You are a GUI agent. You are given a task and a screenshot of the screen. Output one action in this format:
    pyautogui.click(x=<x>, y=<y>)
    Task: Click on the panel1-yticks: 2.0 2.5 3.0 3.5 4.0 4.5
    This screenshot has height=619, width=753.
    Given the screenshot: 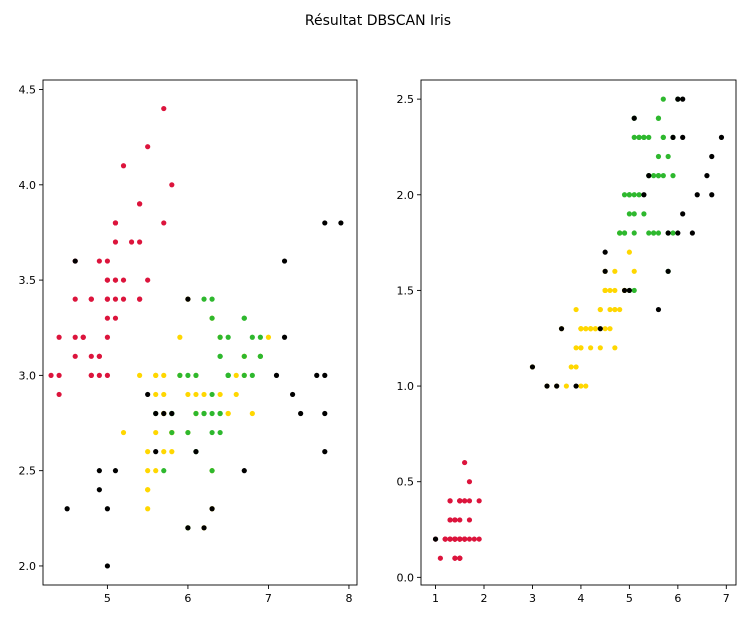 What is the action you would take?
    pyautogui.click(x=31, y=328)
    